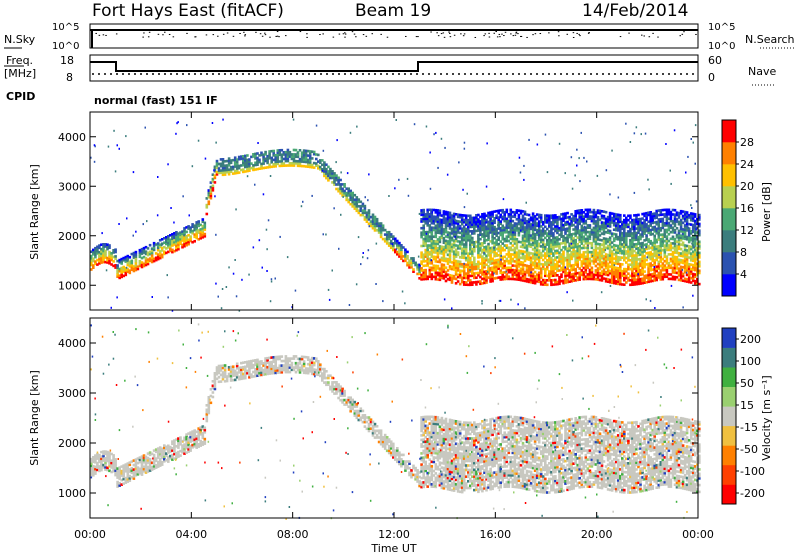  Describe the element at coordinates (395, 34) in the screenshot. I see `nsky-dots` at that location.